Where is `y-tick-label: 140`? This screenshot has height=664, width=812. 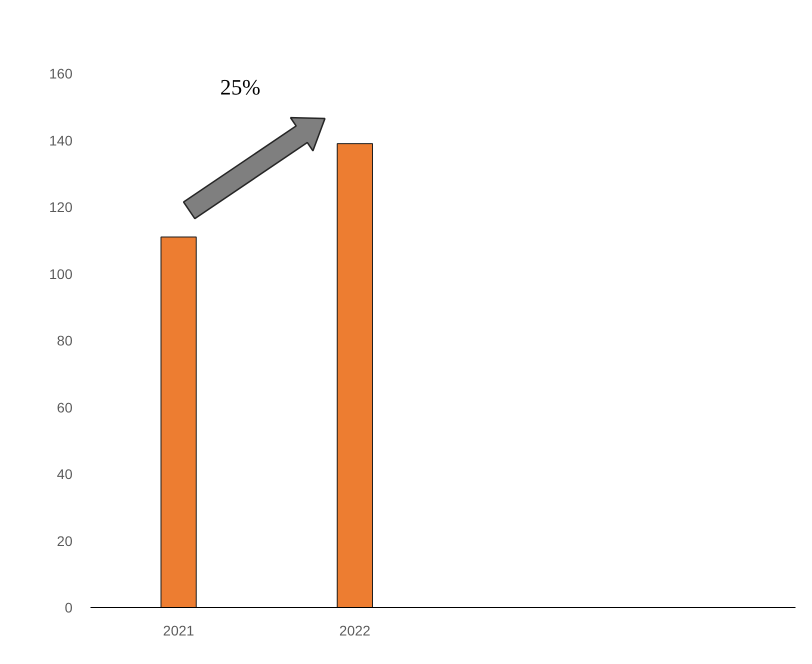
y-tick-label: 140 is located at coordinates (61, 140).